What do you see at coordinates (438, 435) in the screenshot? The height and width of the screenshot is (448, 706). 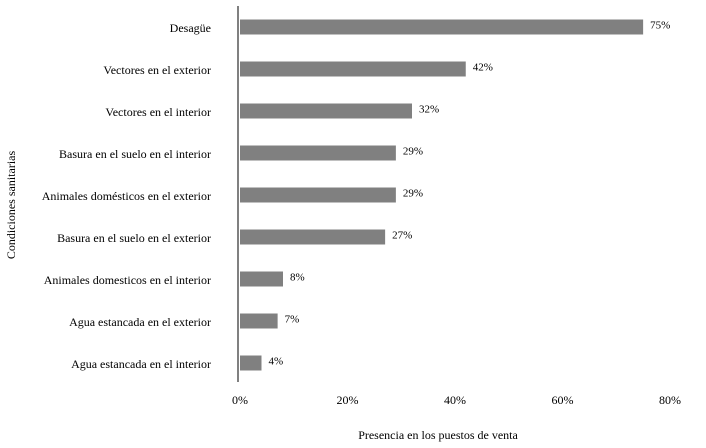 I see `x-axis-label: Presencia en los puestos de venta` at bounding box center [438, 435].